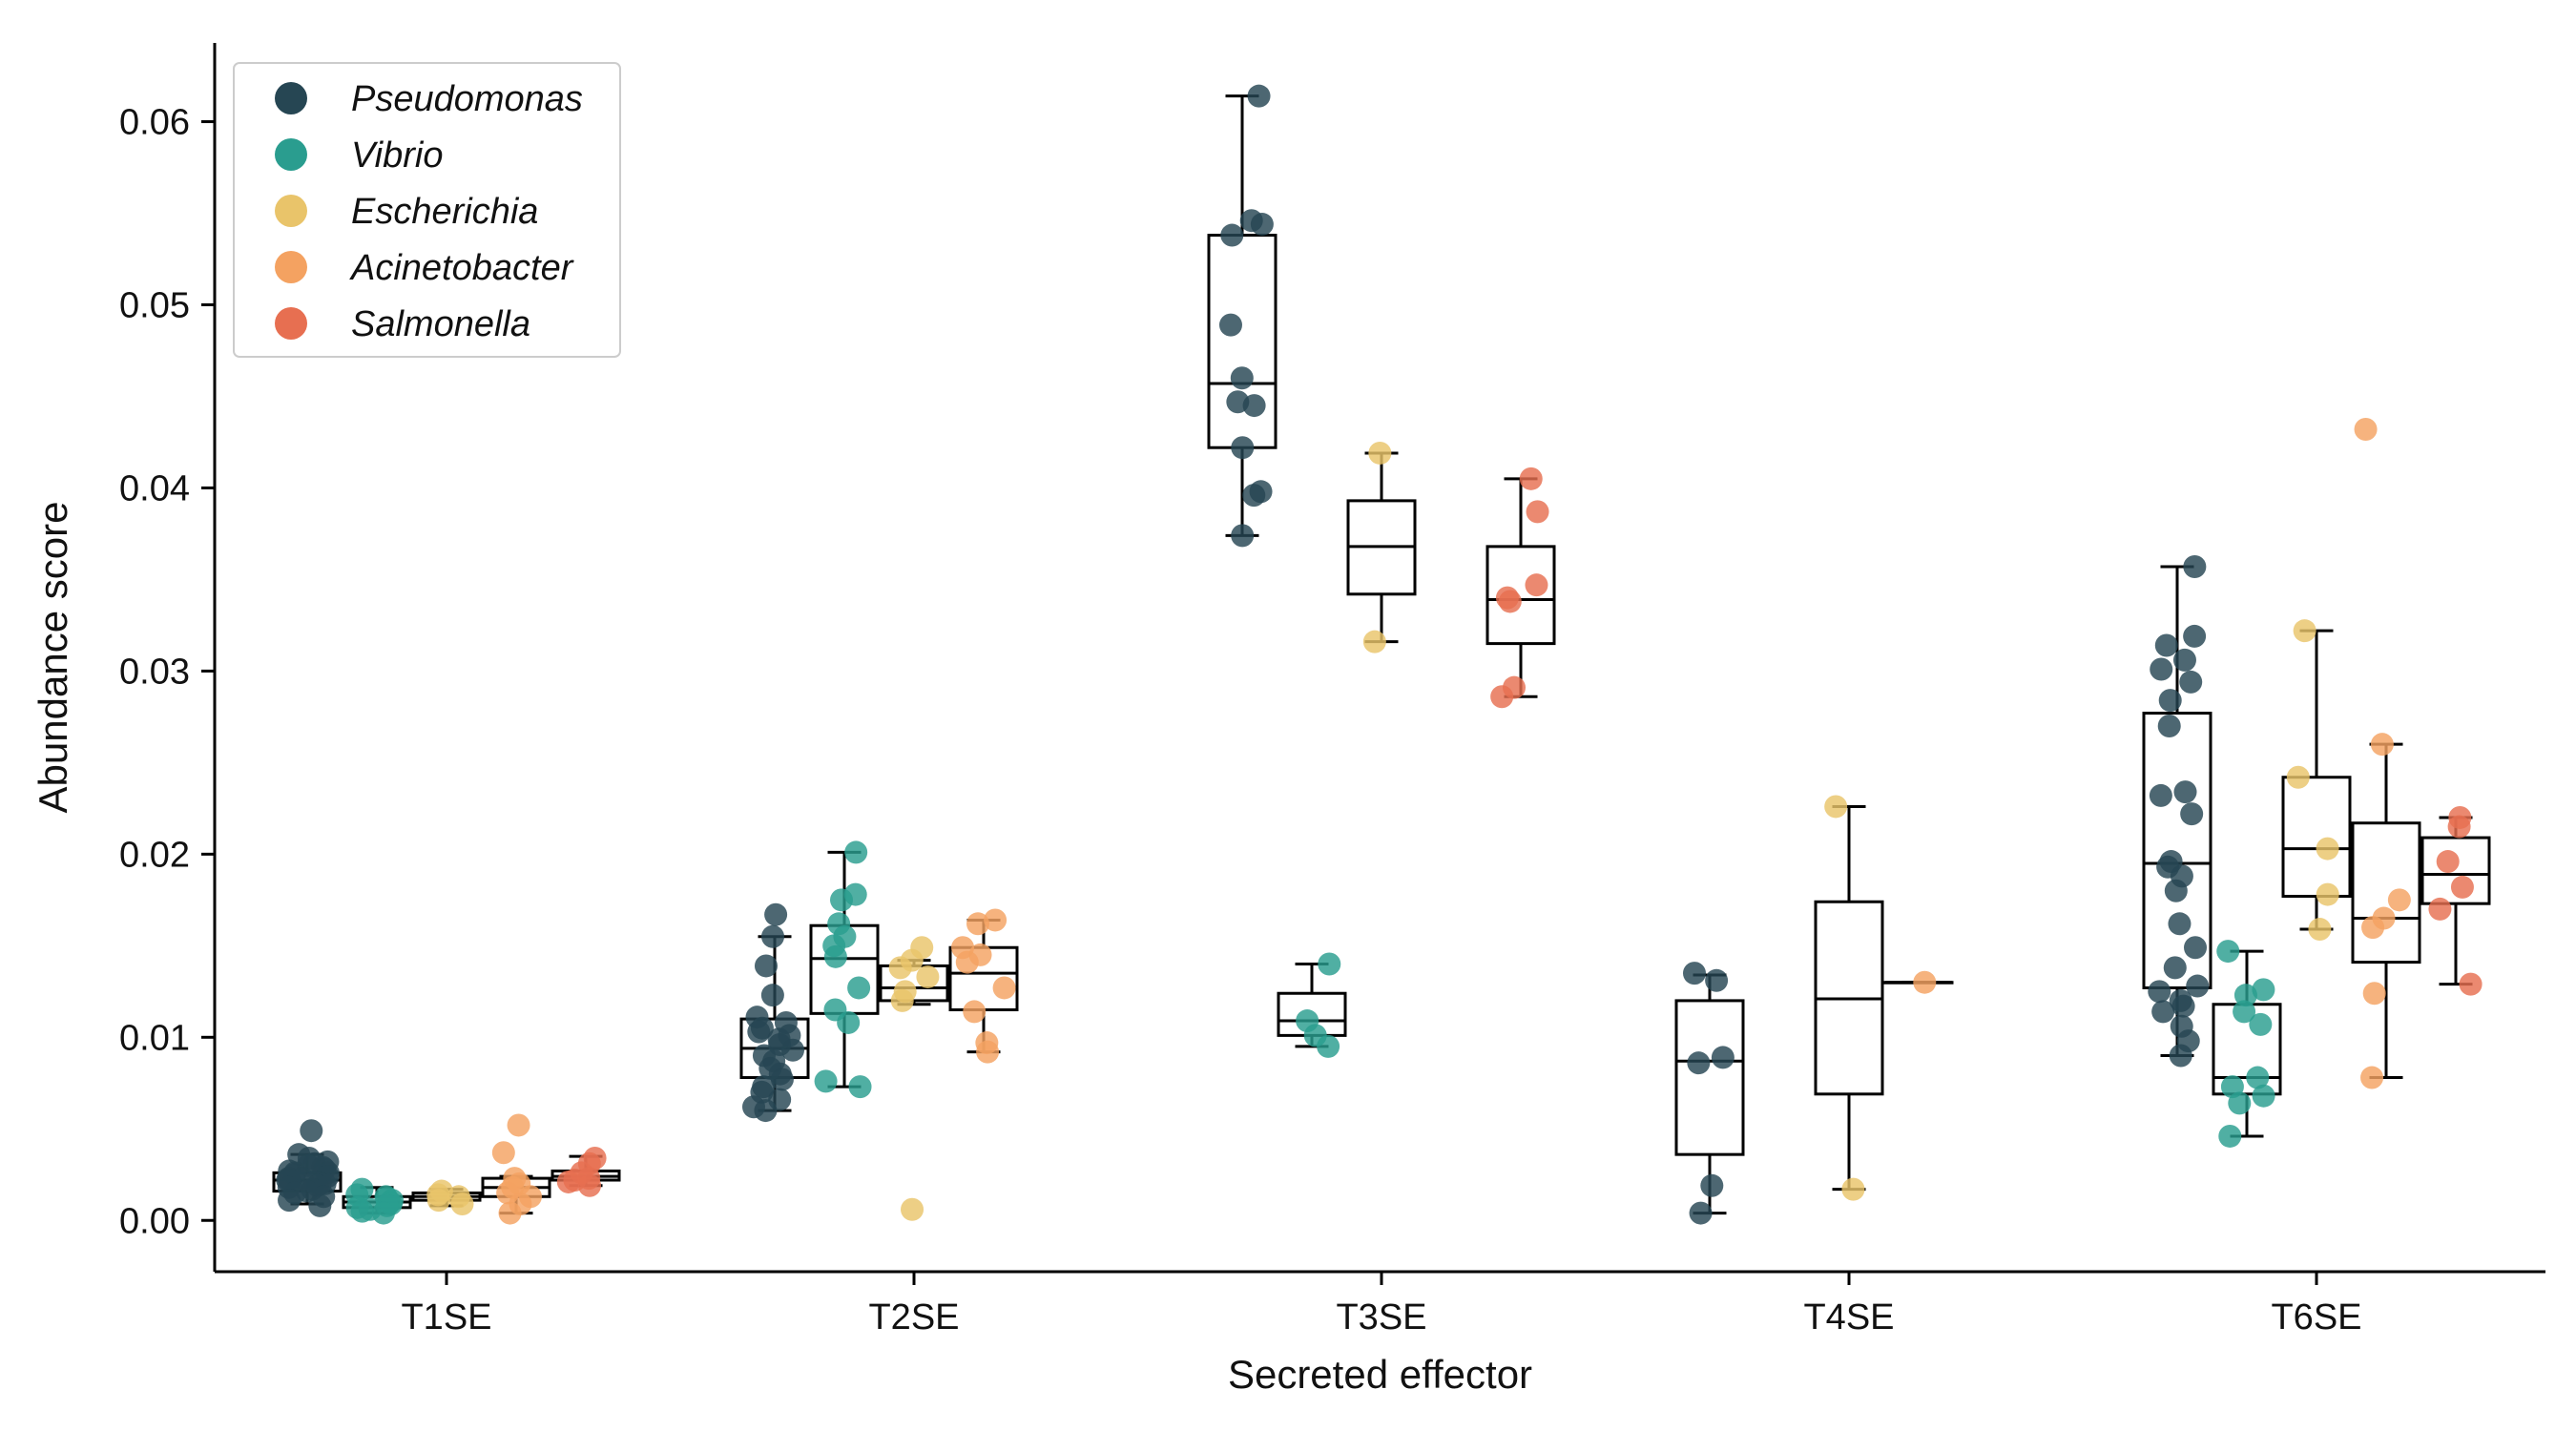  I want to click on y-tick-label: 0.04, so click(154, 488).